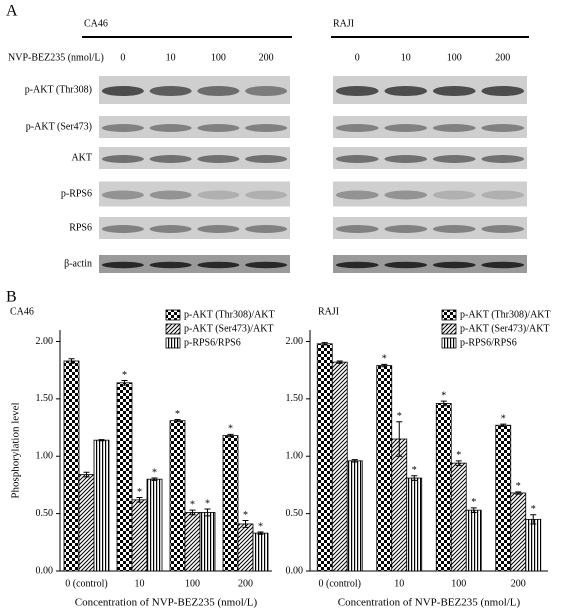 This screenshot has height=610, width=567. Describe the element at coordinates (16, 450) in the screenshot. I see `y-axis-label: Phosphorylation level` at that location.